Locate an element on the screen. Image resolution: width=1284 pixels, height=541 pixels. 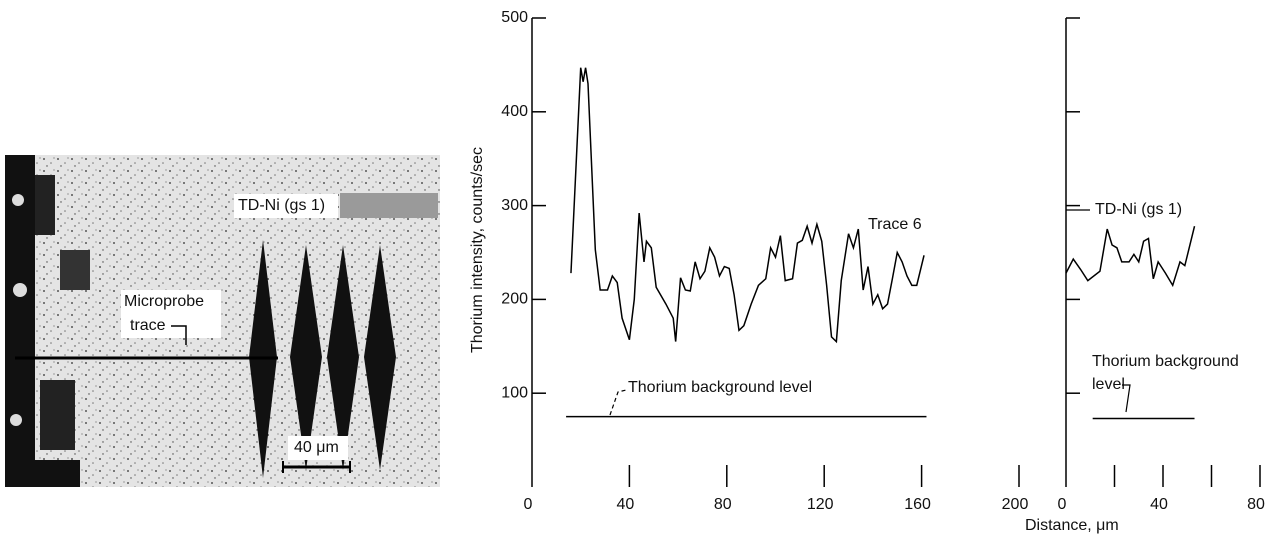
scale-label: 40 μm is located at coordinates (316, 447).